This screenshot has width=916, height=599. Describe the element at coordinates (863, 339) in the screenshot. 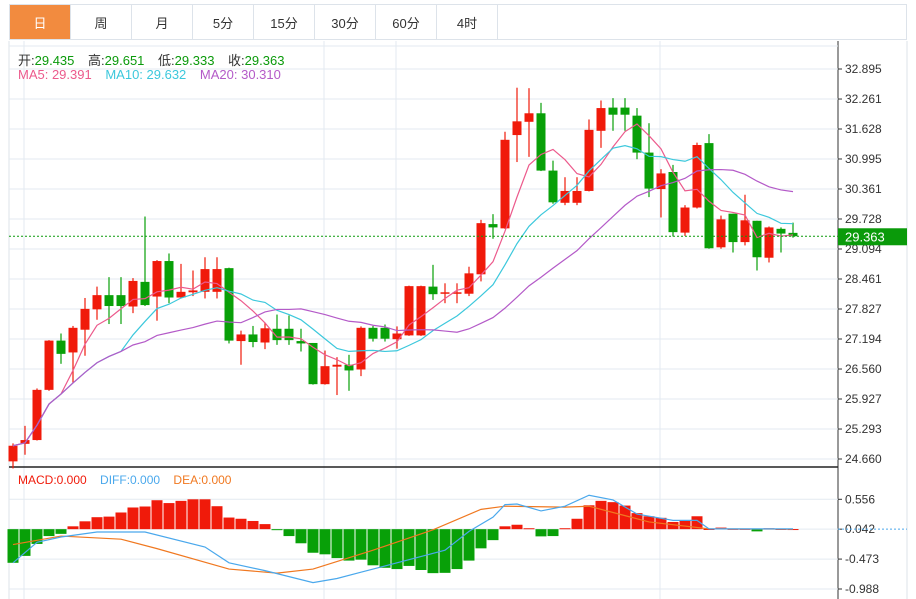

I see `price-tick-label: 27.194` at that location.